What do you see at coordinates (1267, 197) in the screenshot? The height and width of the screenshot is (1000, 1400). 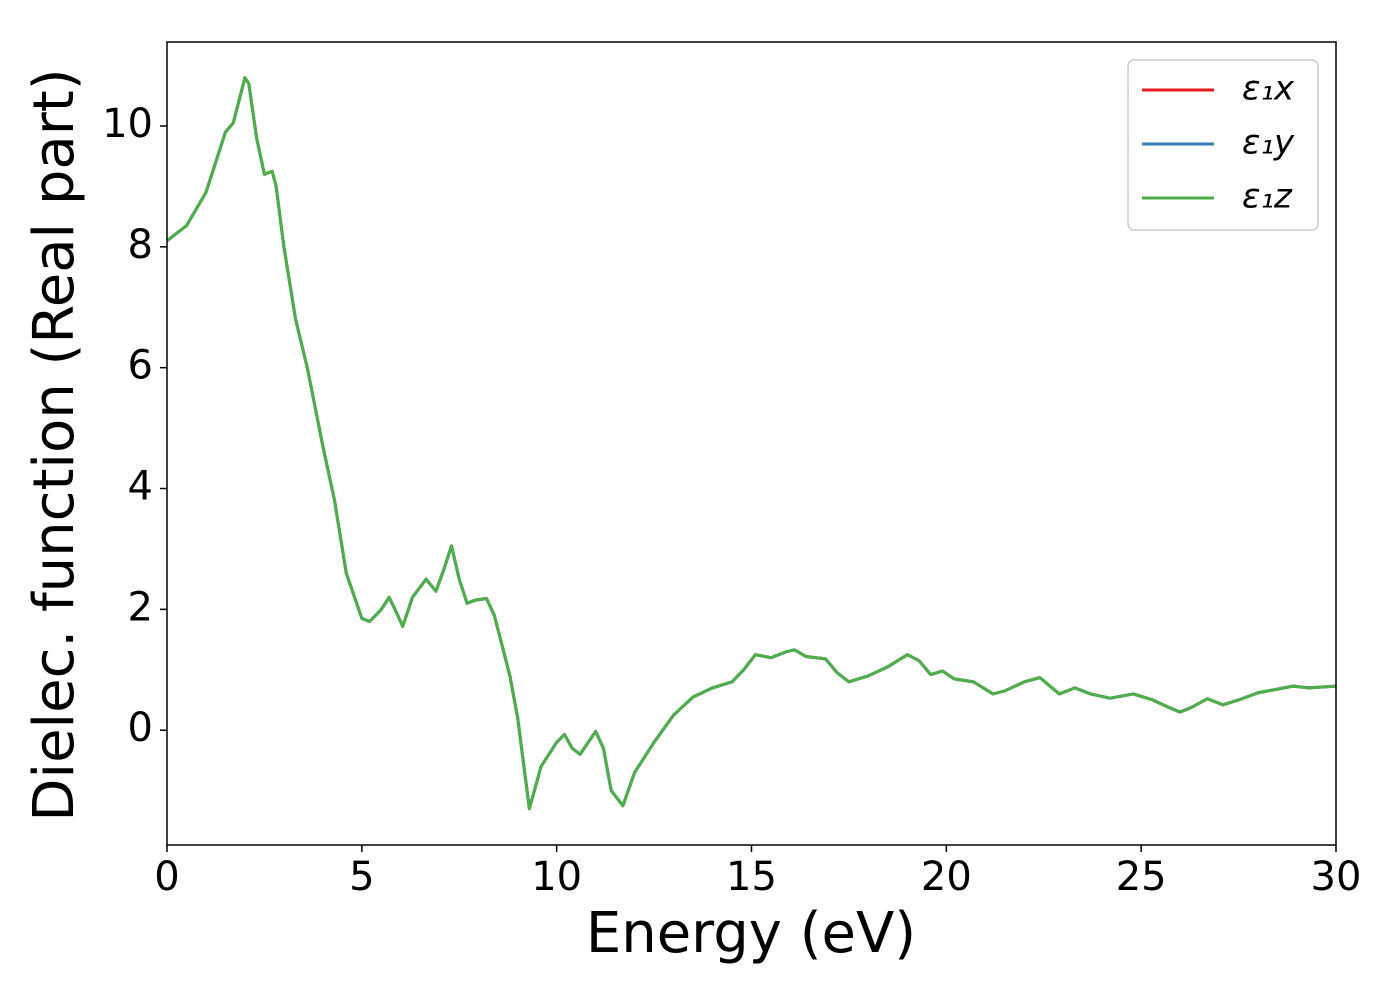 I see `legend-label: ε₁z` at bounding box center [1267, 197].